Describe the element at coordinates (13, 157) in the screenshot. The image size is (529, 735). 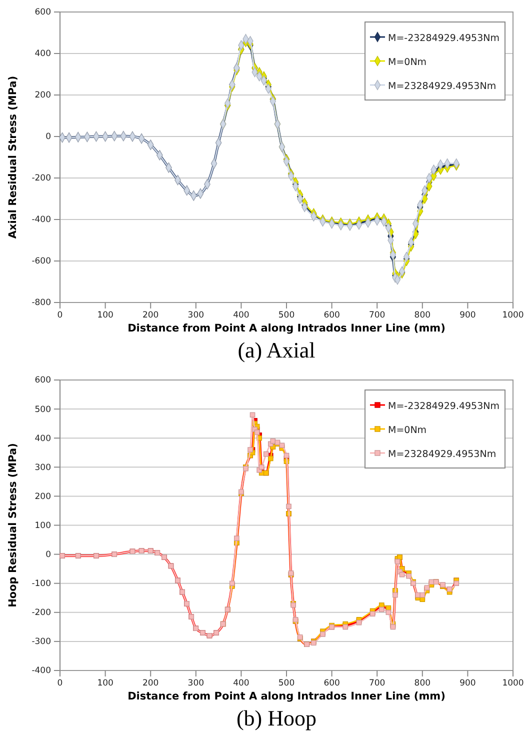
I see `y-axis-title: Axial Residual Stress (MPa)` at that location.